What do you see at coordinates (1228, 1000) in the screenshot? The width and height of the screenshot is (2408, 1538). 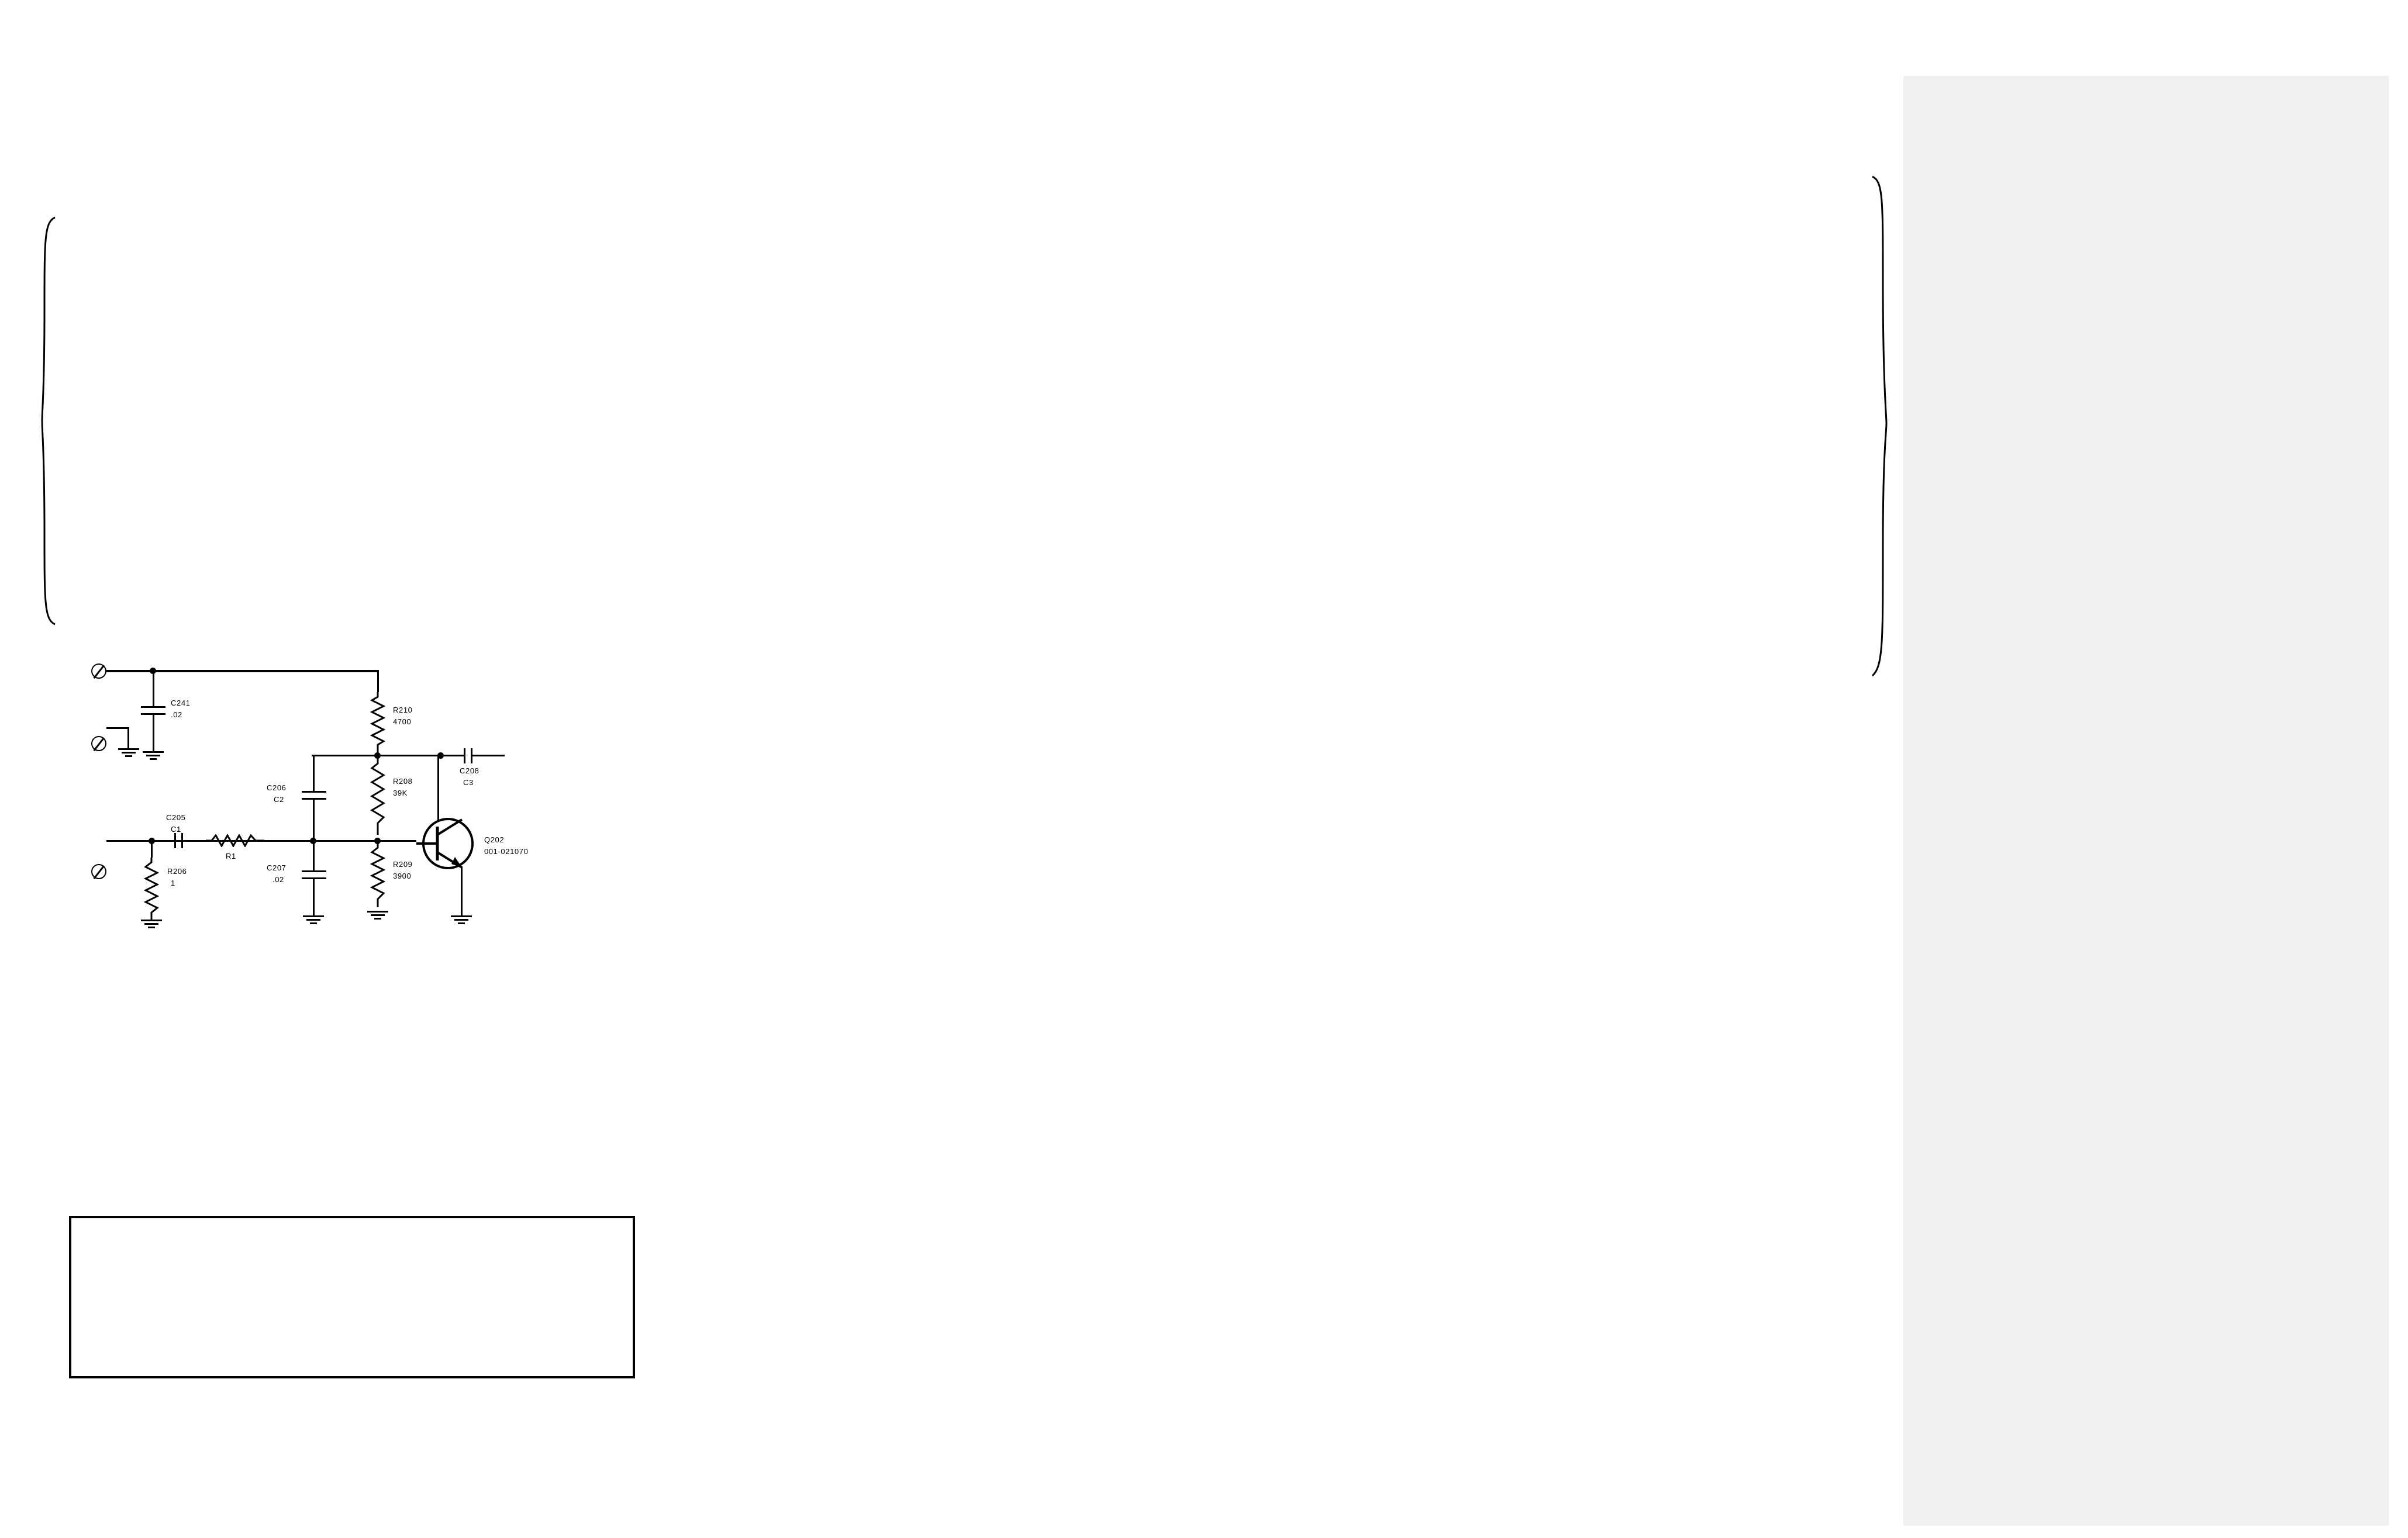 I see `pin-table-left` at bounding box center [1228, 1000].